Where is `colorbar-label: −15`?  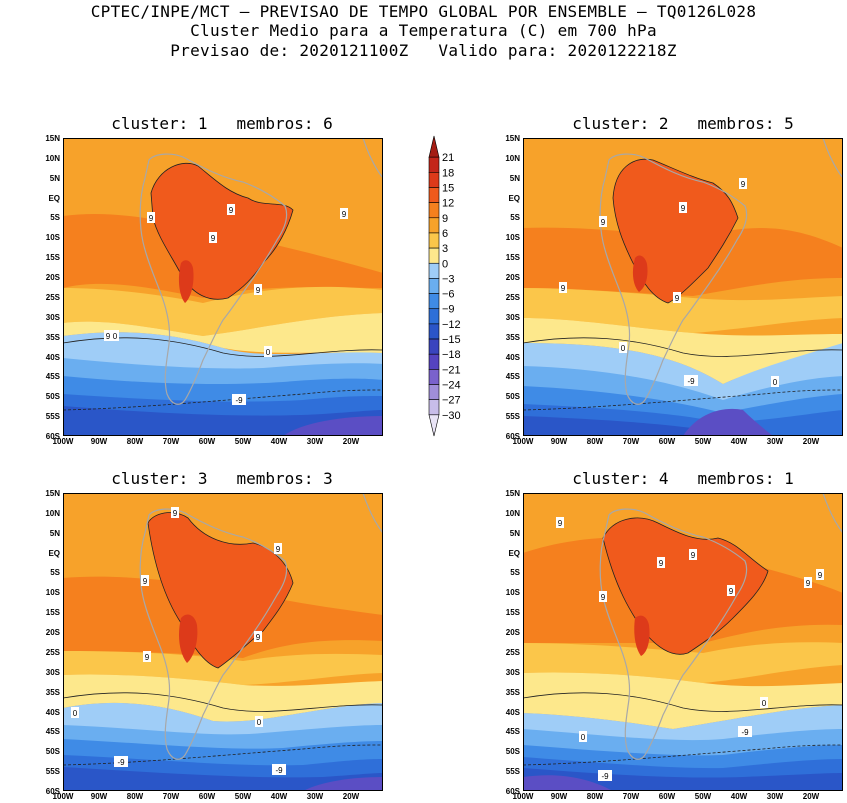
colorbar-label: −15 is located at coordinates (451, 340).